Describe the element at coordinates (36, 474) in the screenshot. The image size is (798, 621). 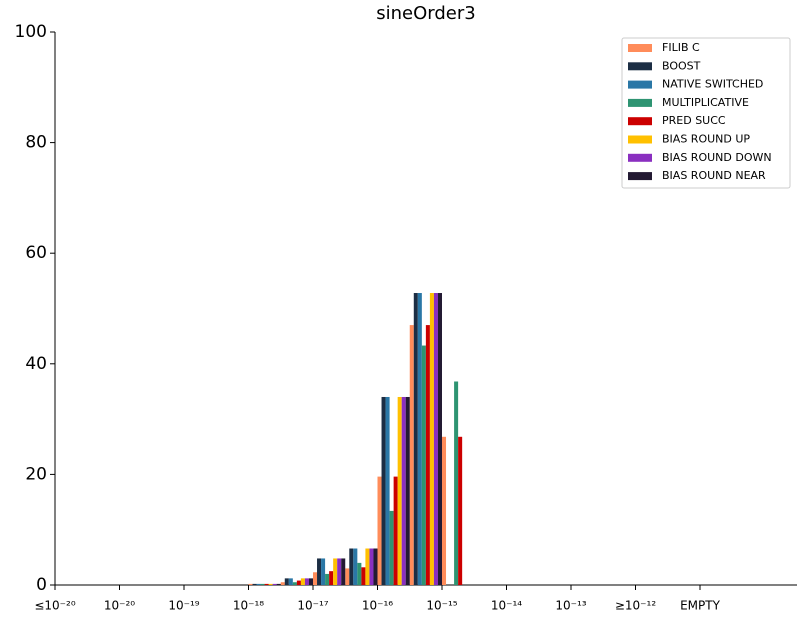
I see `y-tick-label: 20` at that location.